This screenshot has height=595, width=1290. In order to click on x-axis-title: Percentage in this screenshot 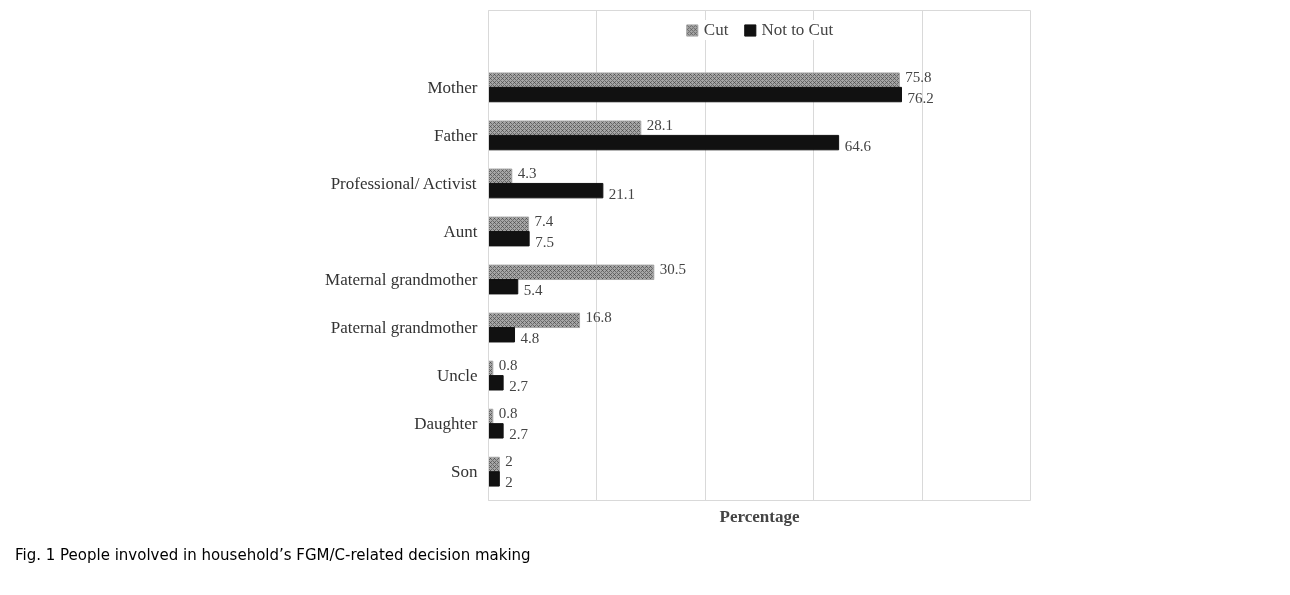, I will do `click(759, 516)`.